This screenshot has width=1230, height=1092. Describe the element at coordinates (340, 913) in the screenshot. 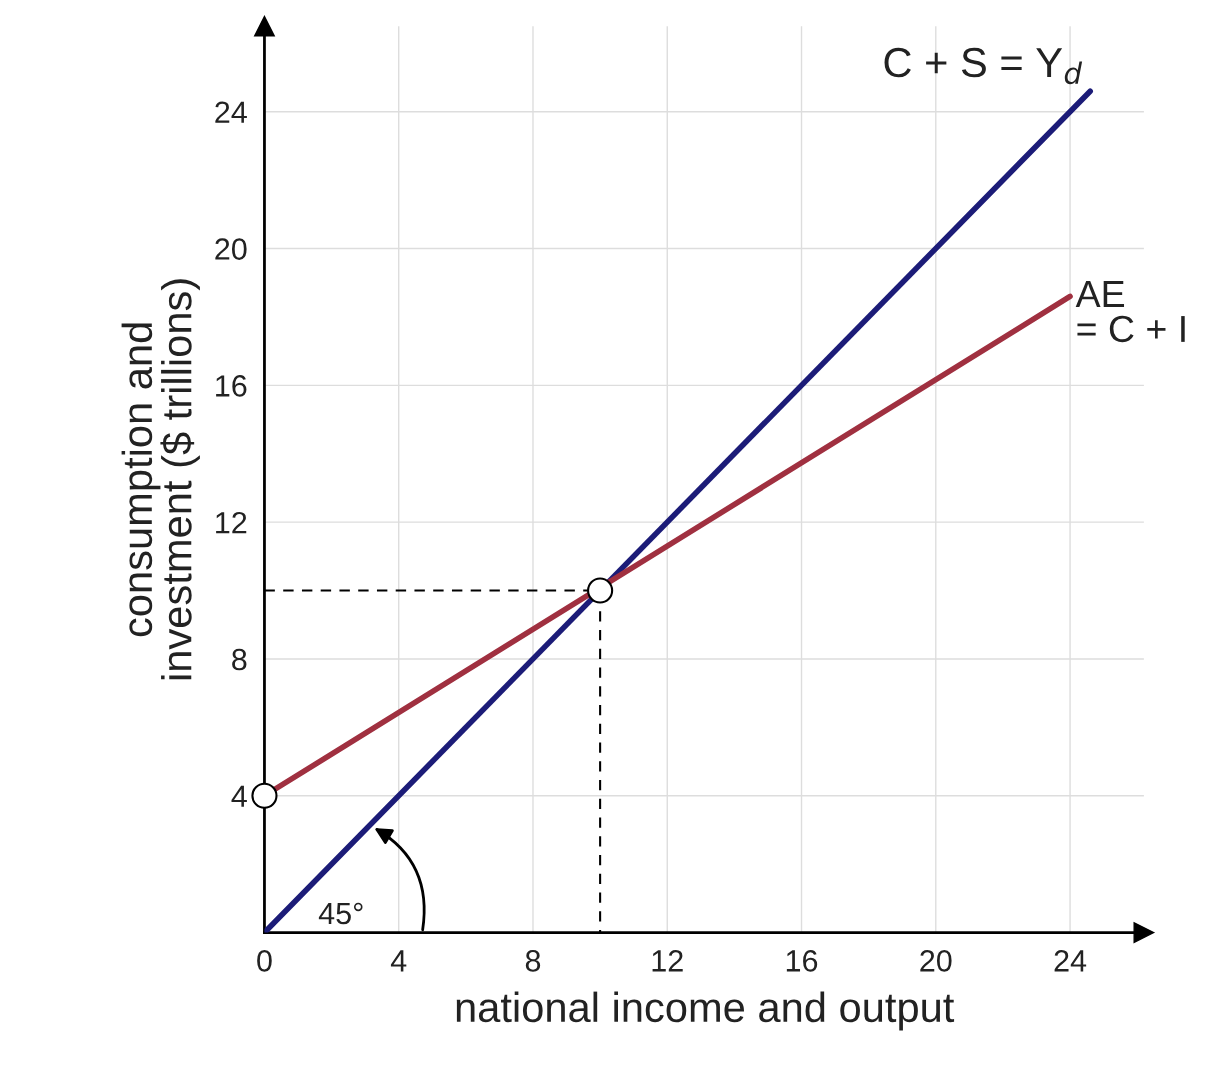

I see `annotation: 45°` at that location.